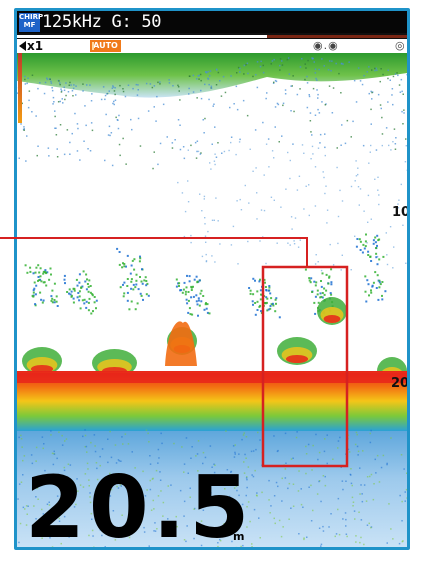 The width and height of the screenshot is (424, 561). Describe the element at coordinates (400, 45) in the screenshot. I see `settings-icon: ◎` at that location.